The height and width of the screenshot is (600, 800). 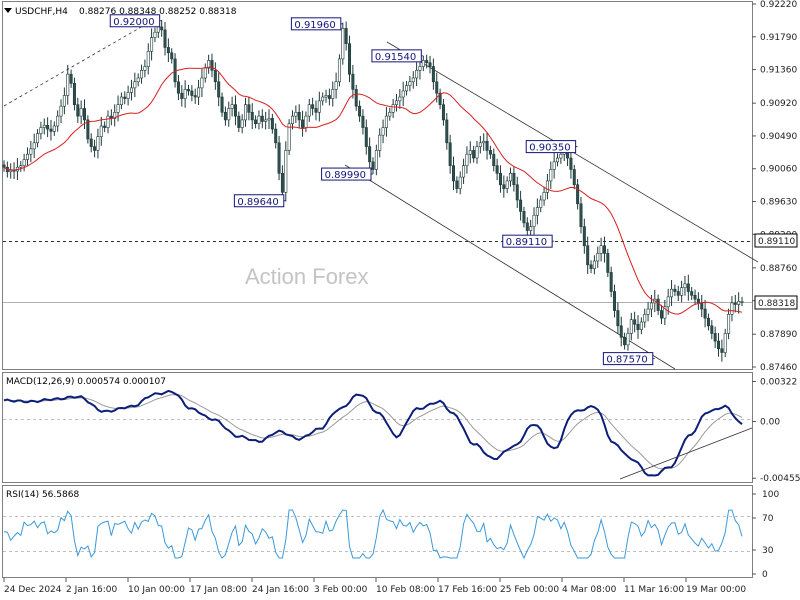 I want to click on price-tick-label: 0.87890, so click(x=778, y=335).